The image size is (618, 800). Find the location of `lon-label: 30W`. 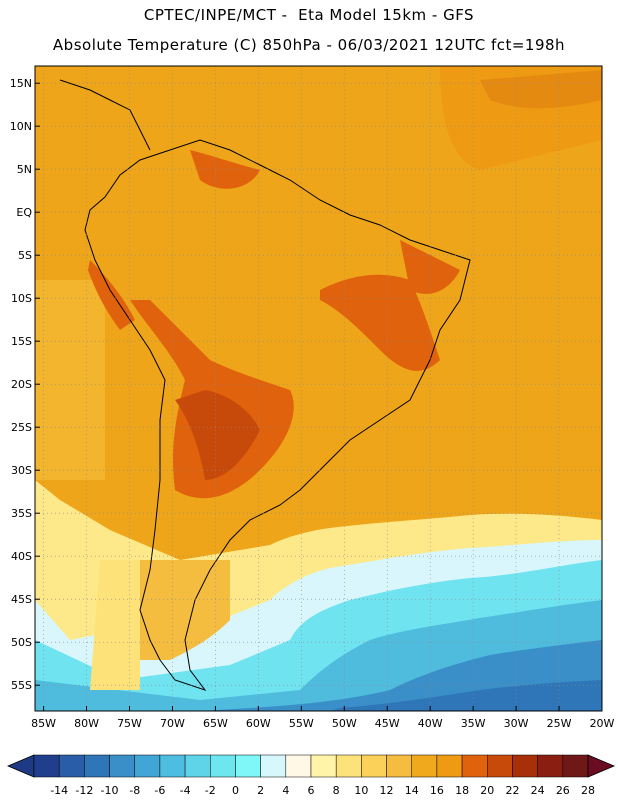

lon-label: 30W is located at coordinates (516, 723).